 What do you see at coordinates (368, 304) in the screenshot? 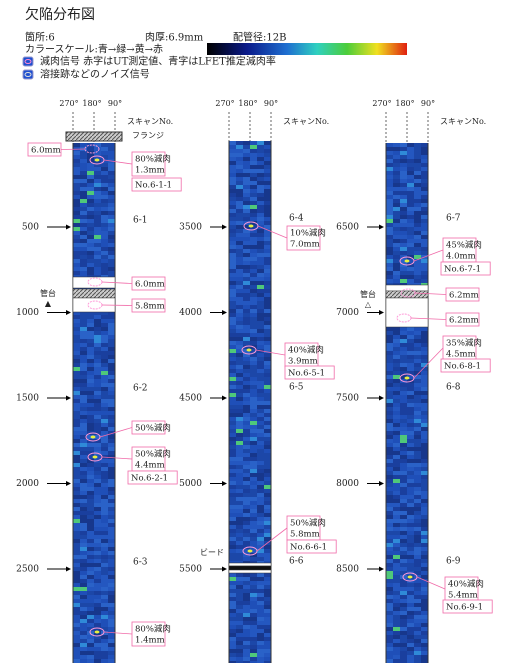
I see `marker-symbol: △` at bounding box center [368, 304].